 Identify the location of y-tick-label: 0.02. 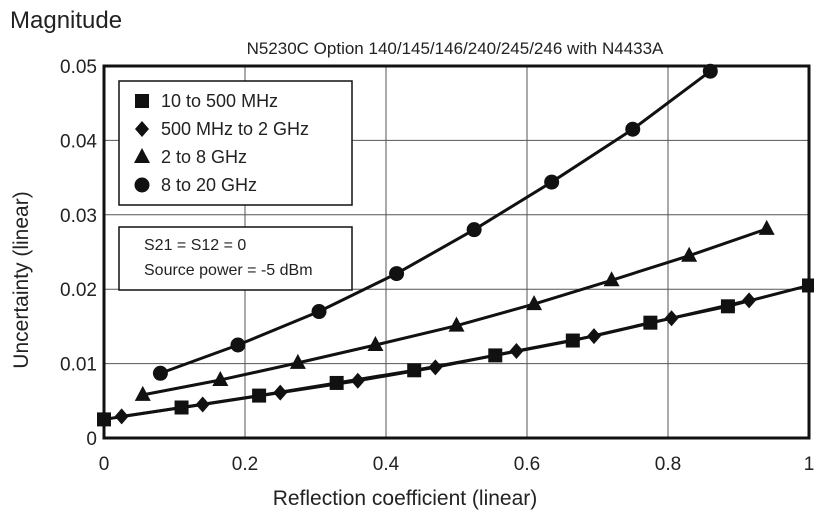
(78, 290).